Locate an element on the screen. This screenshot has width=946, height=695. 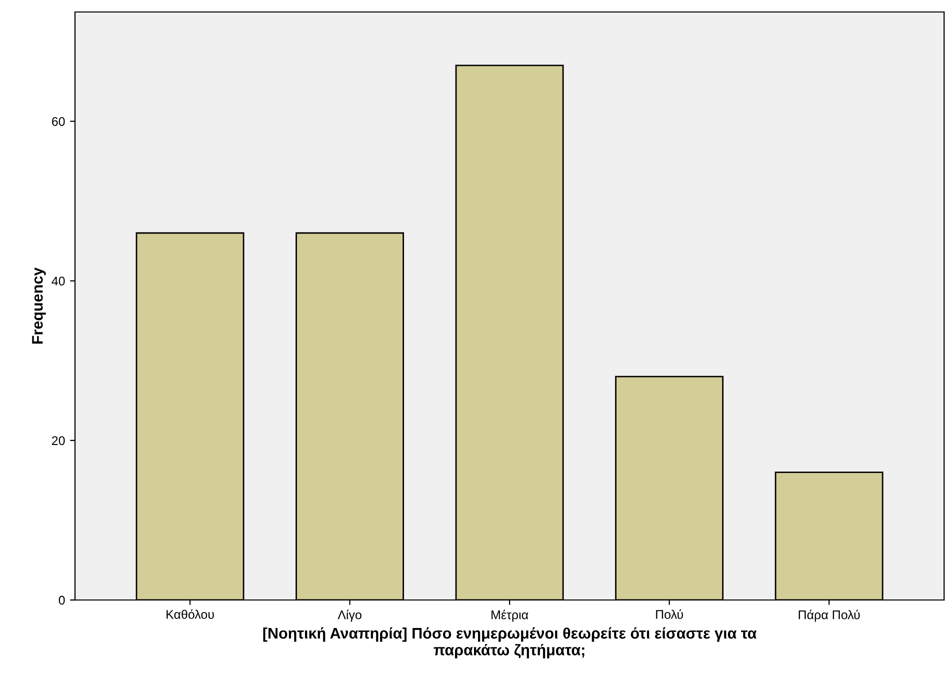
y-tick-label: 0 is located at coordinates (61, 600).